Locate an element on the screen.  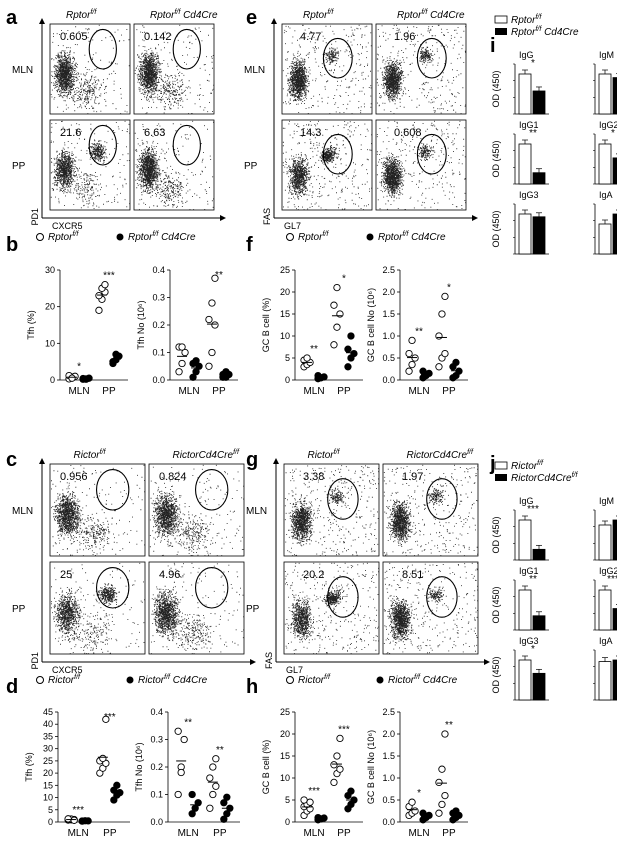
legend-ko-label: Rptorf/f Cd4Cre is located at coordinates (162, 237).